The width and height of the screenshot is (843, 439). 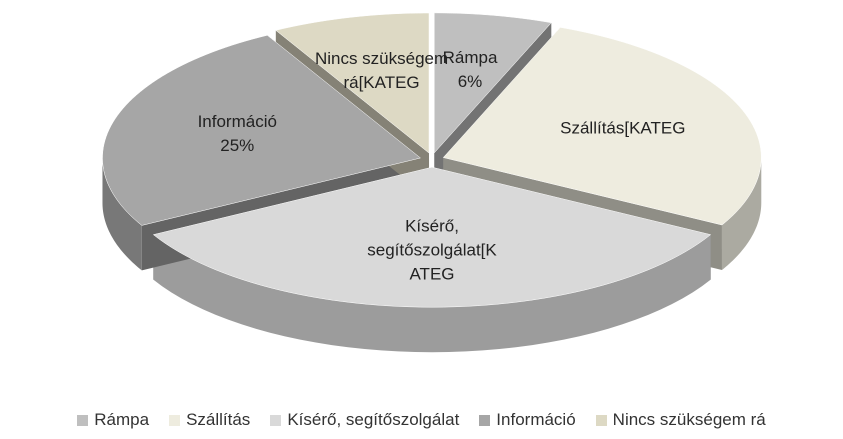 What do you see at coordinates (432, 250) in the screenshot?
I see `data-label: segítőszolgálat[K` at bounding box center [432, 250].